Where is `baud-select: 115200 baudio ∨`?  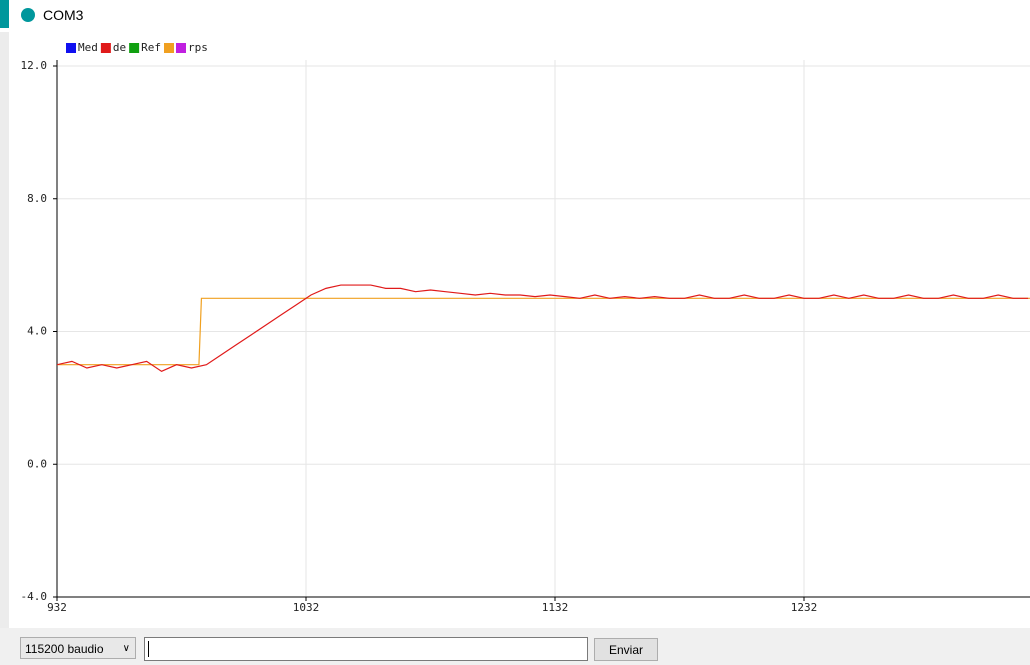 baud-select: 115200 baudio ∨ is located at coordinates (78, 648).